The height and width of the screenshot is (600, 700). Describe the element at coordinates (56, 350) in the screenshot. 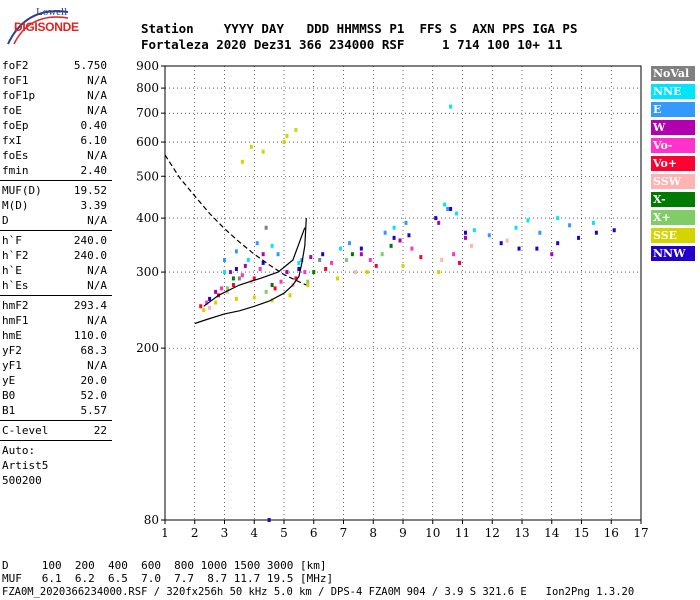

I see `param-row: yF2 68.3` at that location.